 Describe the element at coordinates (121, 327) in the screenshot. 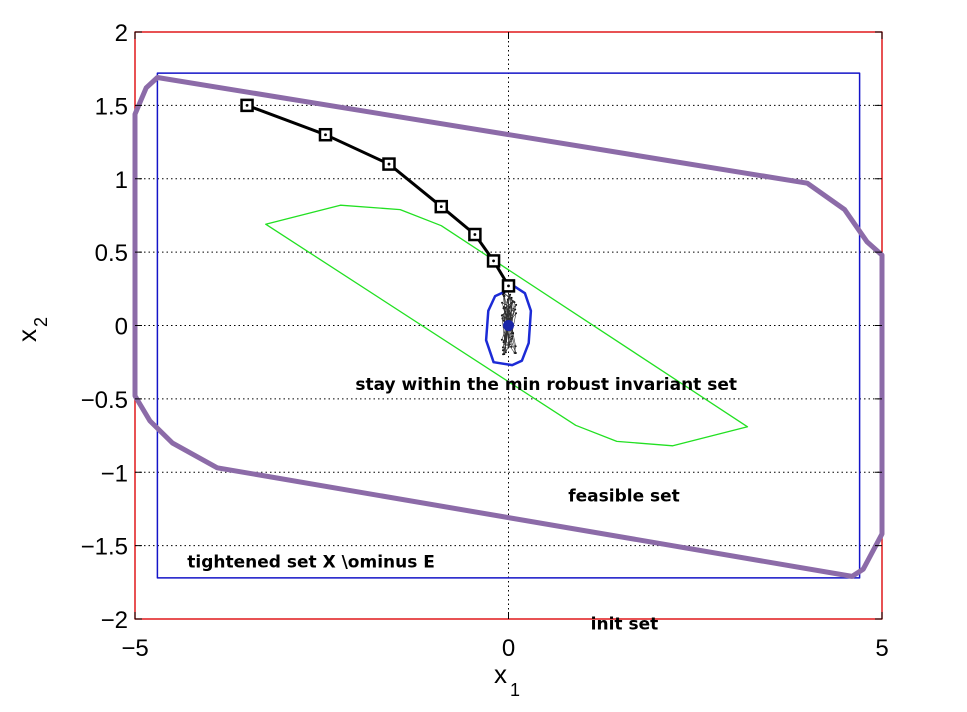

I see `y-tick-label: 0` at that location.